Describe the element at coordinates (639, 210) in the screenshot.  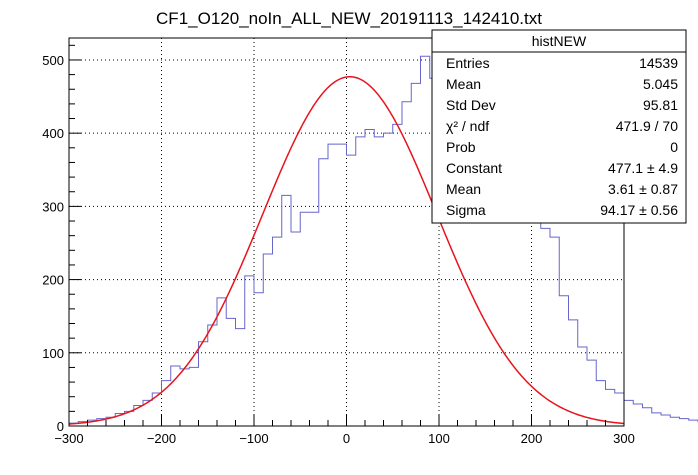
I see `stats-value: 94.17 ± 0.56` at that location.